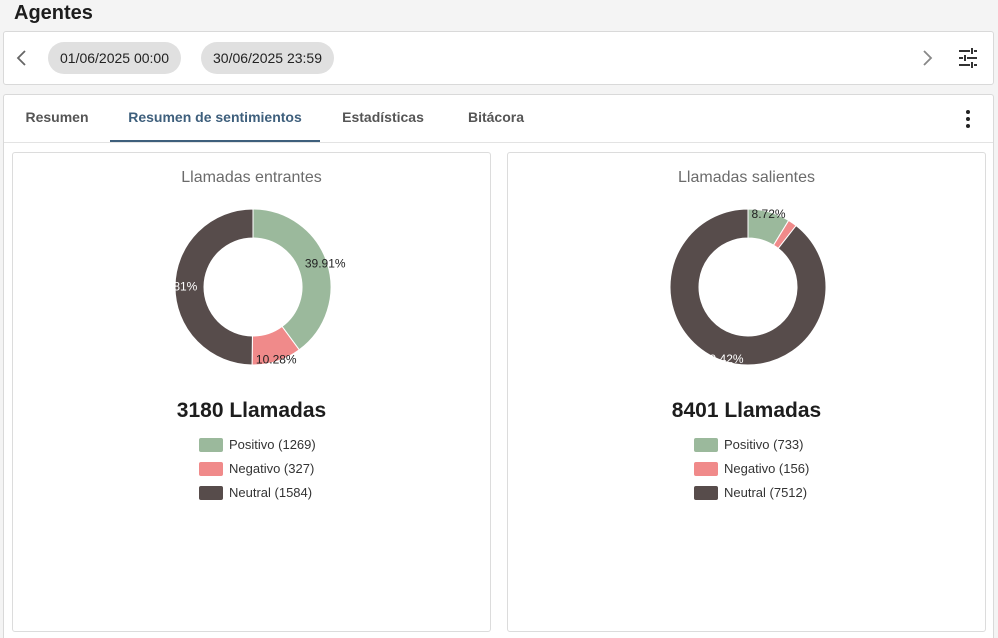 The image size is (998, 638). What do you see at coordinates (114, 58) in the screenshot?
I see `start-date-chip: 01/06/2025 00:00` at bounding box center [114, 58].